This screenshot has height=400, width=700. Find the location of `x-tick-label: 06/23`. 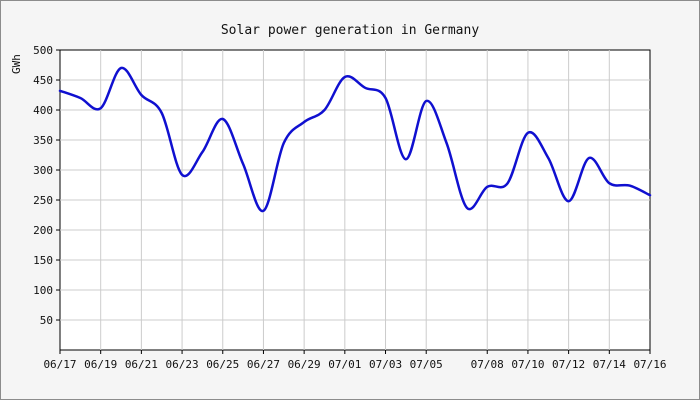

x-tick-label: 06/23 is located at coordinates (182, 364).